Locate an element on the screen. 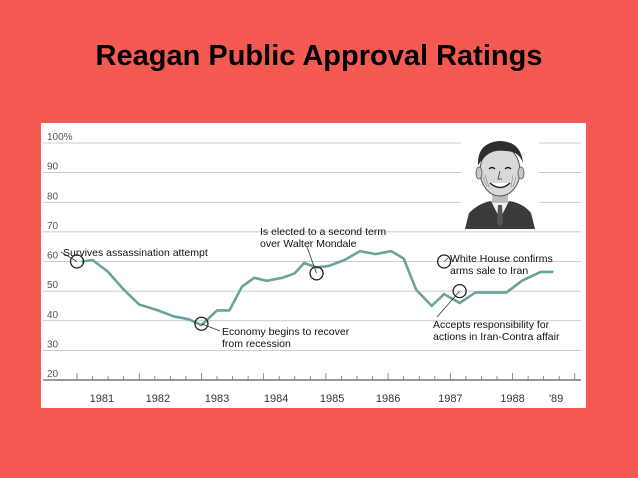 Image resolution: width=638 pixels, height=478 pixels. x-tick-label: 1981 is located at coordinates (102, 399).